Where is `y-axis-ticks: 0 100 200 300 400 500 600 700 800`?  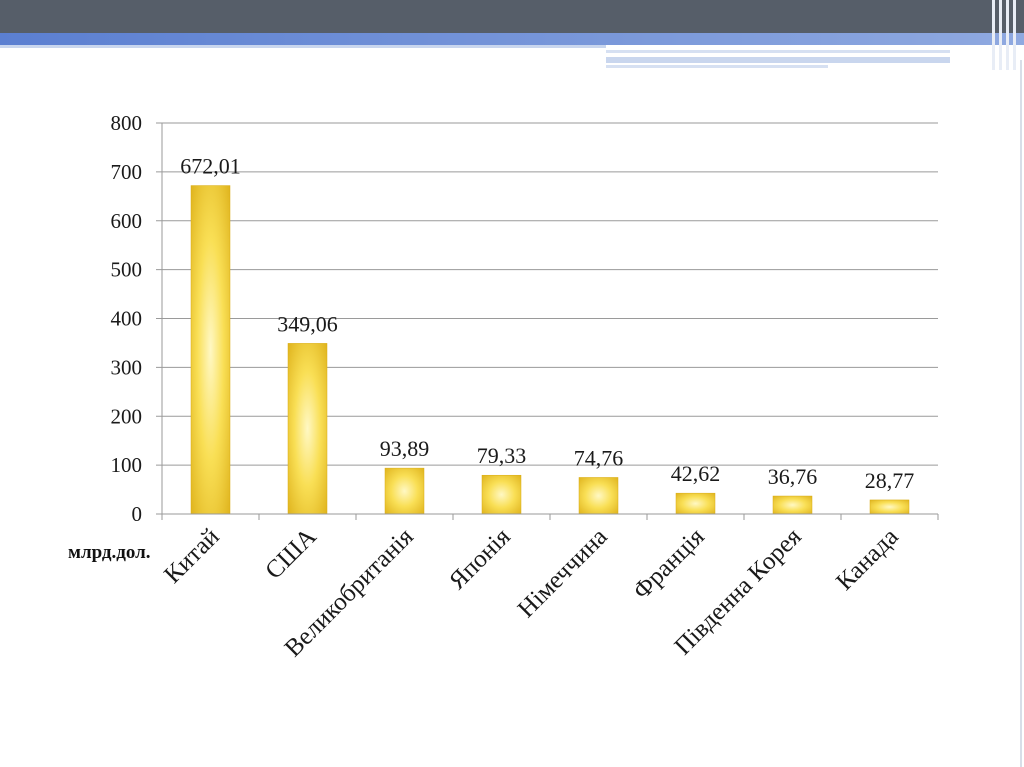 y-axis-ticks: 0 100 200 300 400 500 600 700 800 is located at coordinates (137, 318).